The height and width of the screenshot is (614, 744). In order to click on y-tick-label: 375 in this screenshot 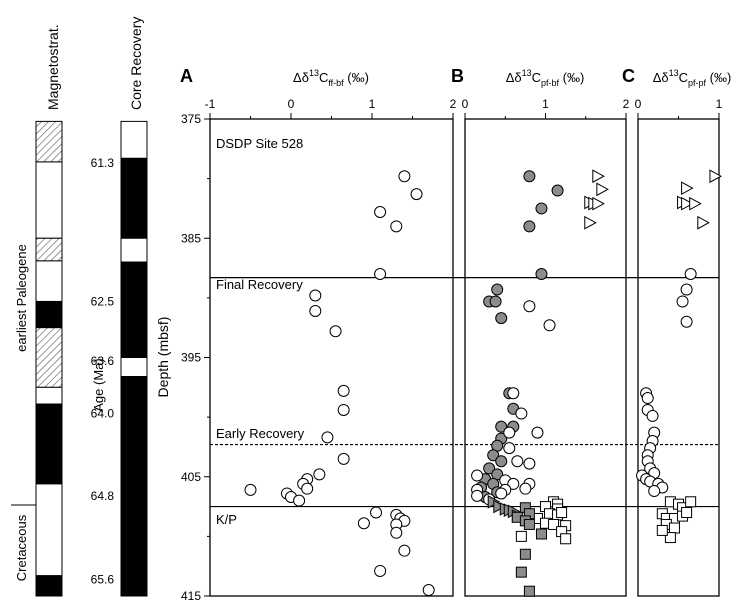, I will do `click(191, 119)`.